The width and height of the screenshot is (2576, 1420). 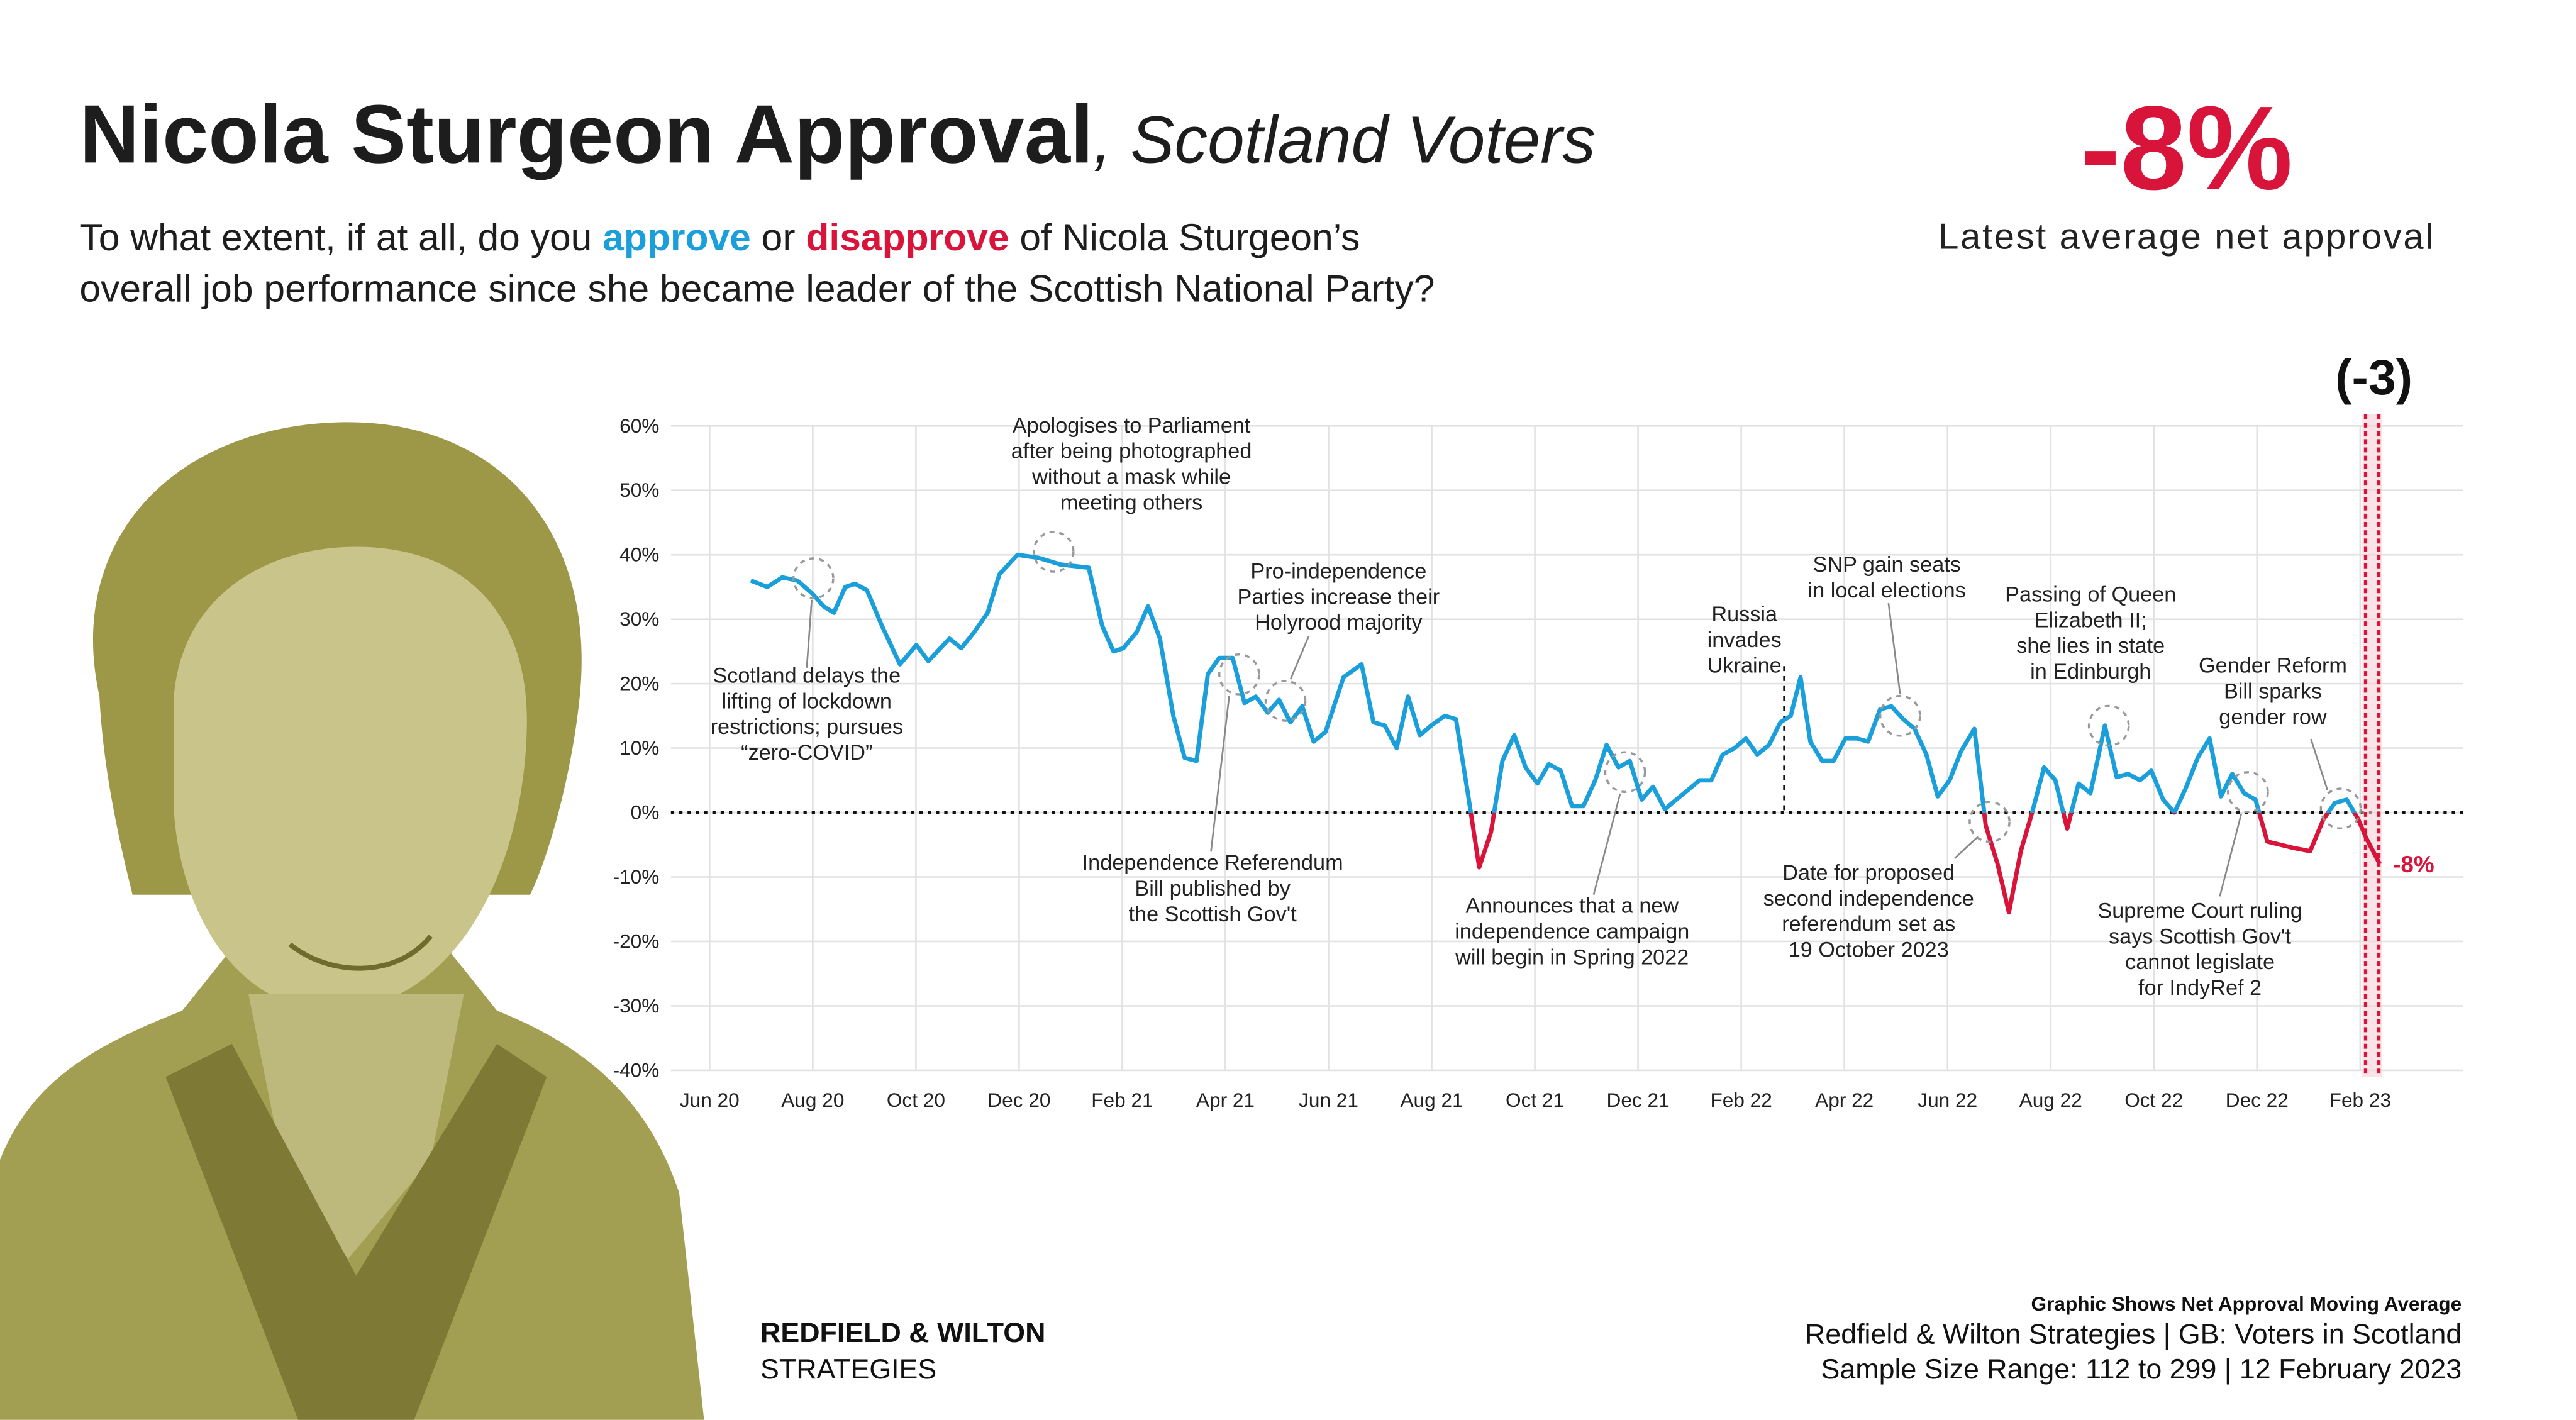 I want to click on annotation: the Scottish Gov't, so click(x=1213, y=914).